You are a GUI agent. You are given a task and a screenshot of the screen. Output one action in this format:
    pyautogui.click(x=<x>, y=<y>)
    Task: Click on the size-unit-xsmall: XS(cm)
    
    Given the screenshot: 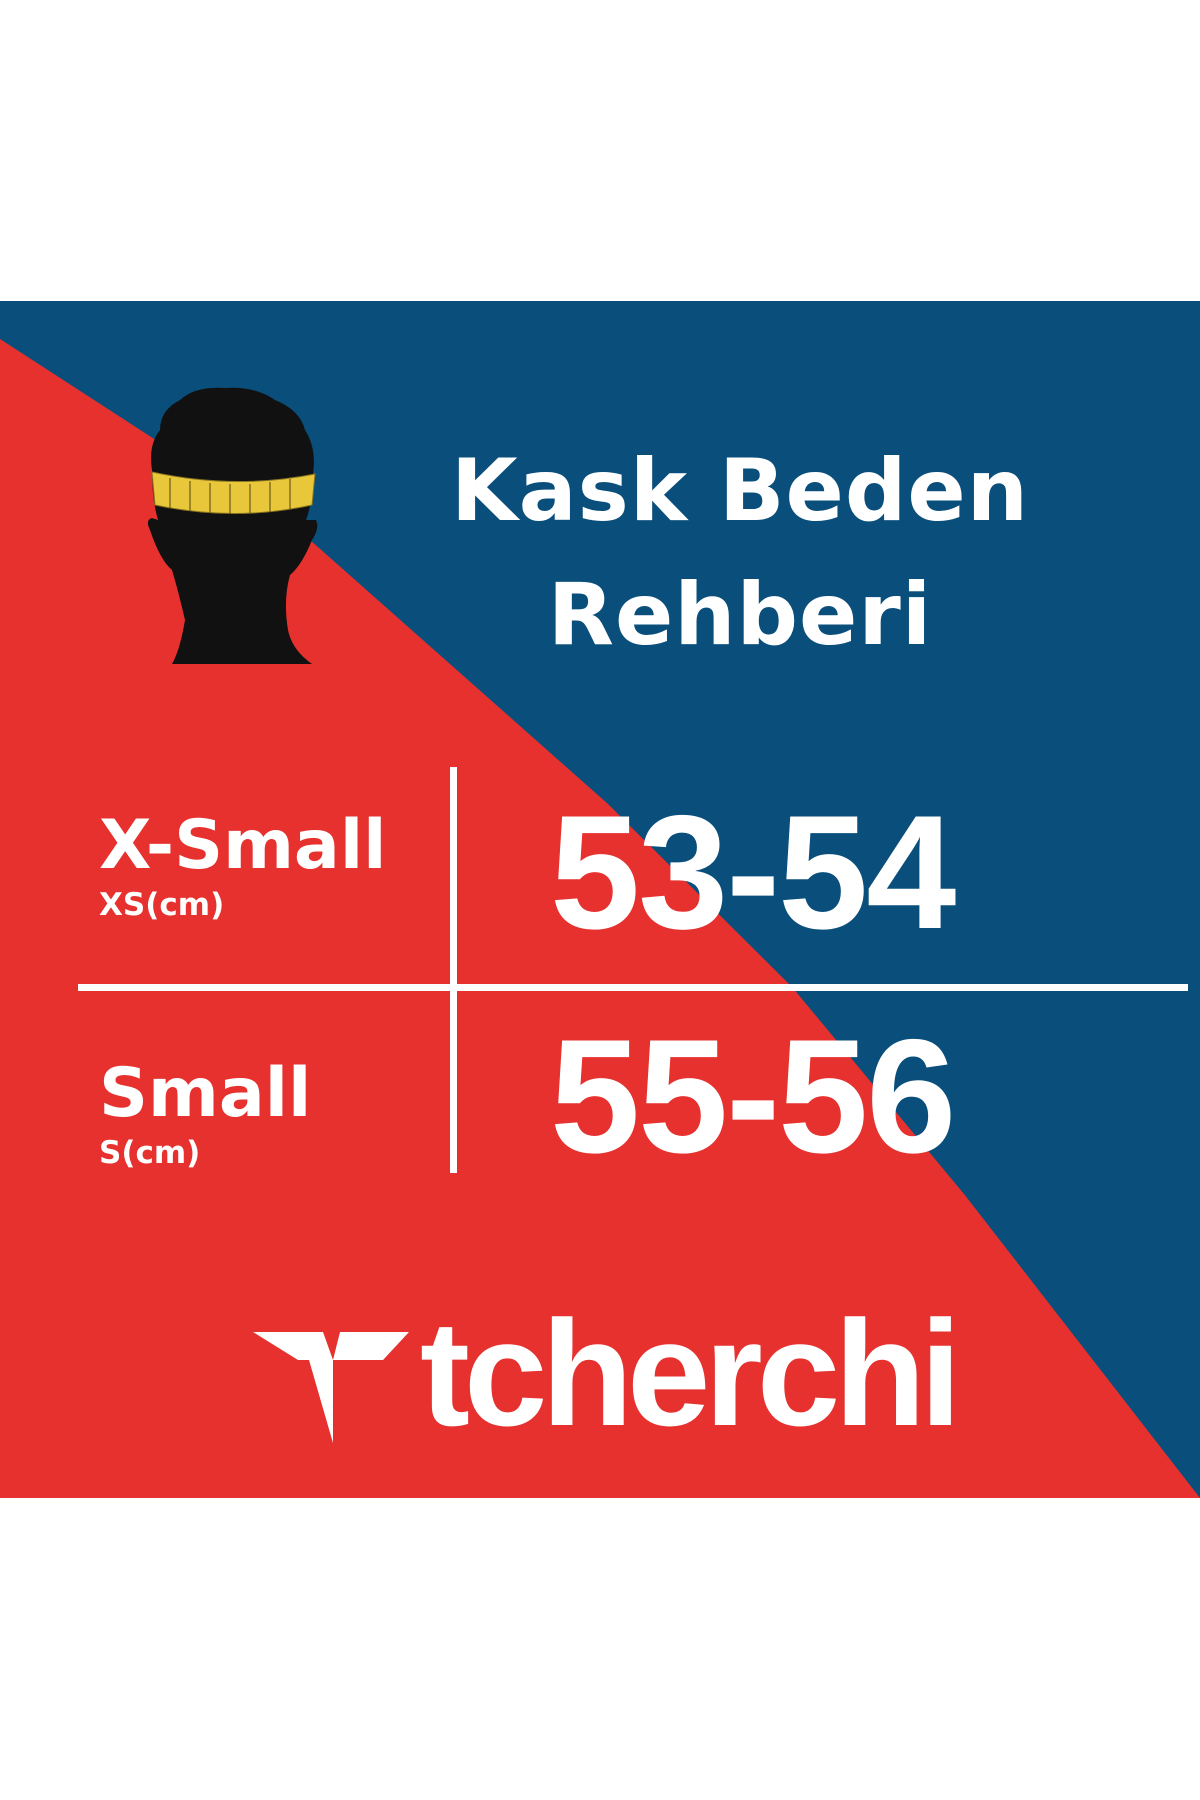 What is the action you would take?
    pyautogui.click(x=162, y=905)
    